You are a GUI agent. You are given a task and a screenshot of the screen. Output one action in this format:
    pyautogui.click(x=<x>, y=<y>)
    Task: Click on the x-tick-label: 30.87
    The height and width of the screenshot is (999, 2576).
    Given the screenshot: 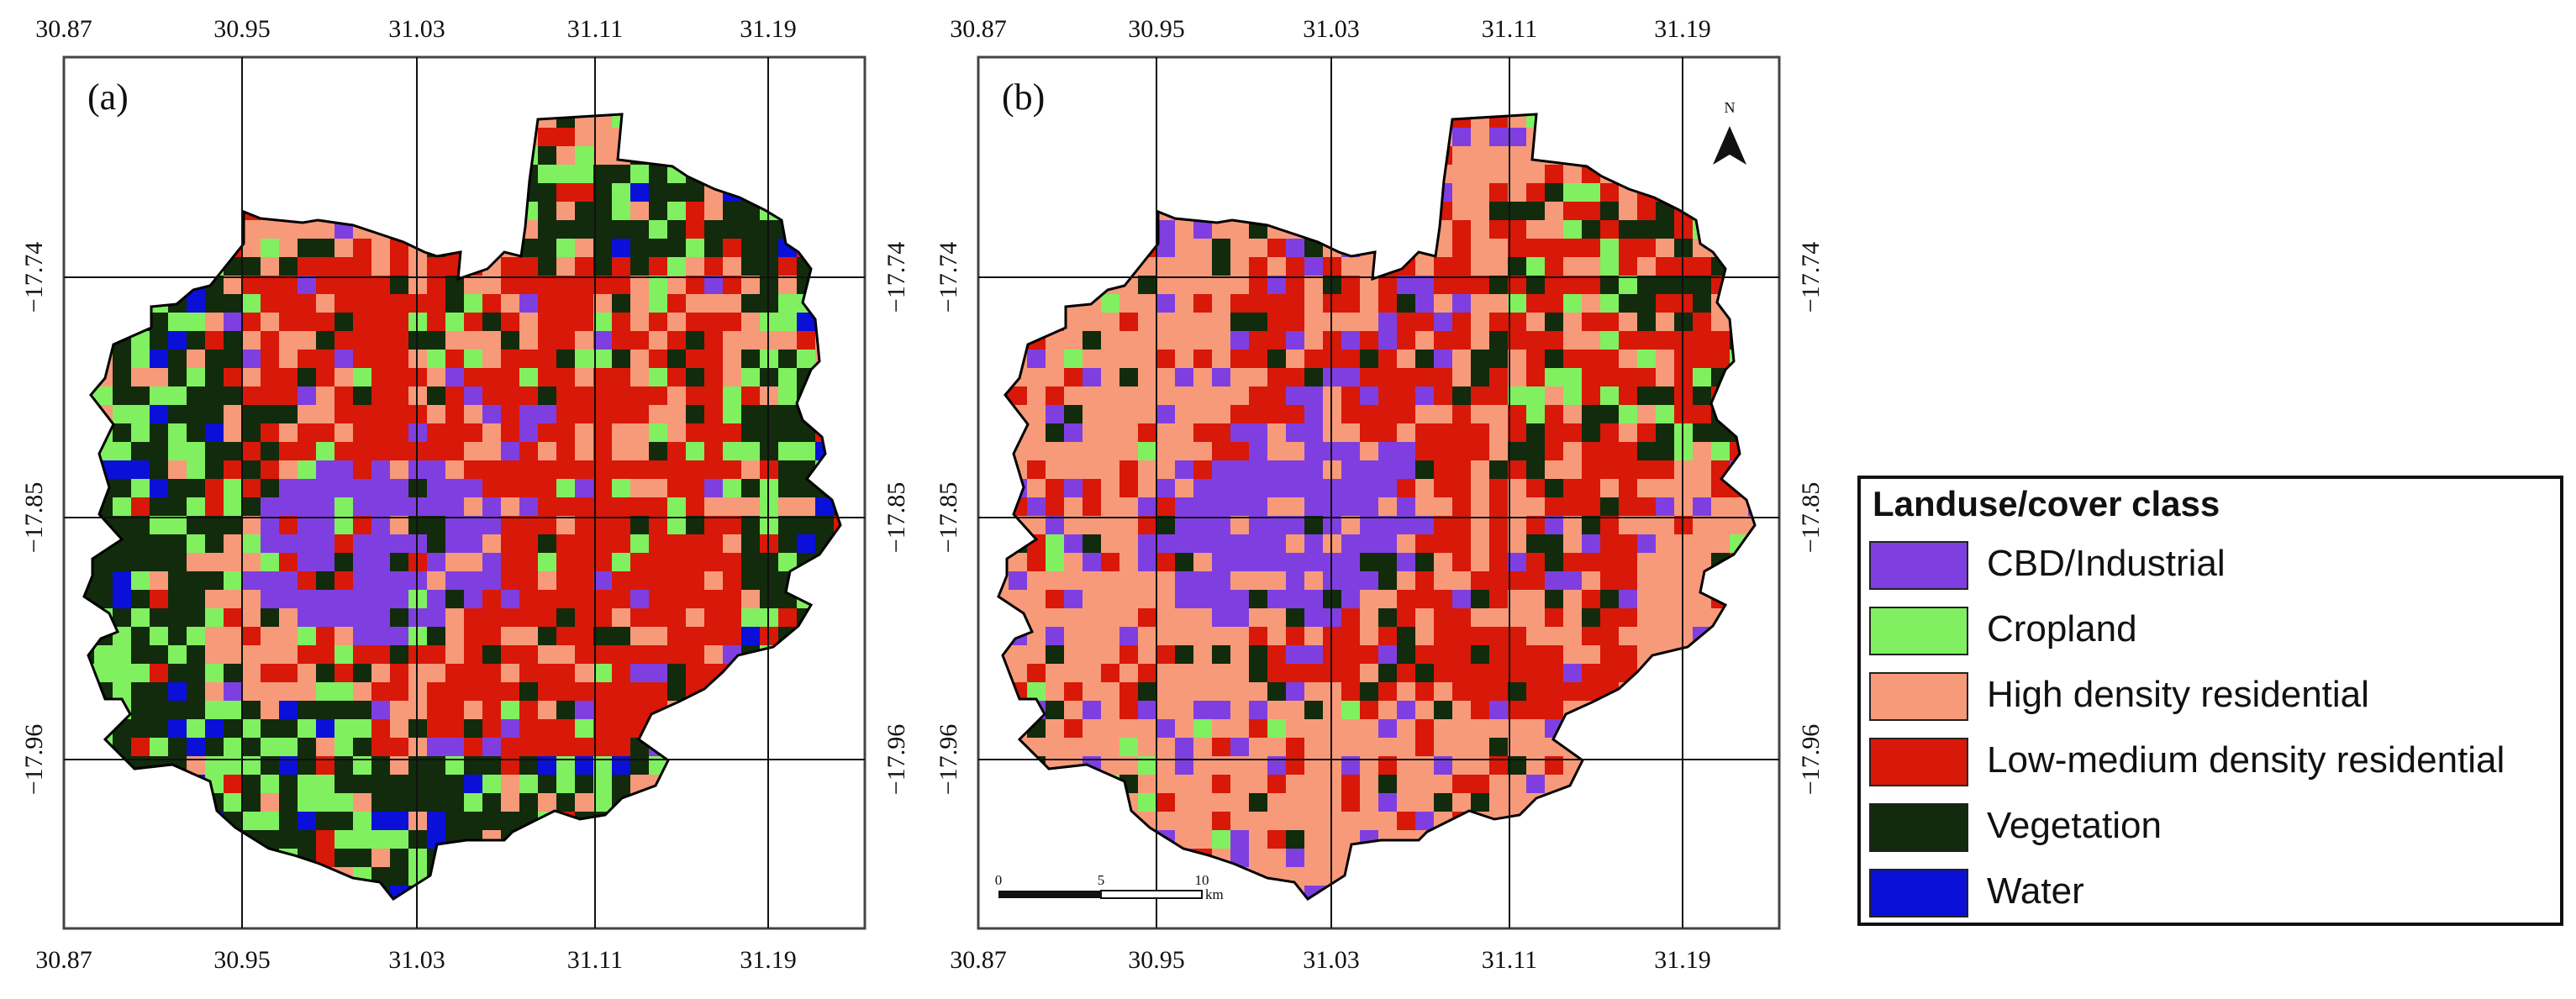 What is the action you would take?
    pyautogui.click(x=978, y=960)
    